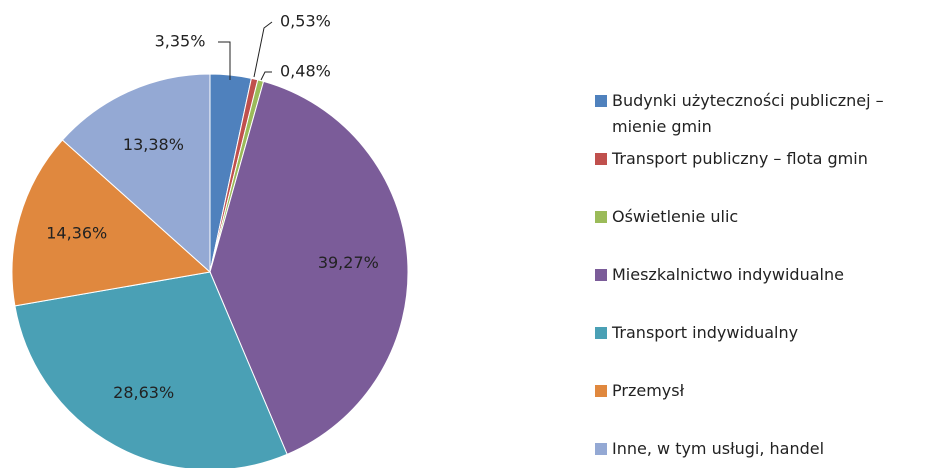  I want to click on legend-item: Transport indywidualny, so click(763, 333).